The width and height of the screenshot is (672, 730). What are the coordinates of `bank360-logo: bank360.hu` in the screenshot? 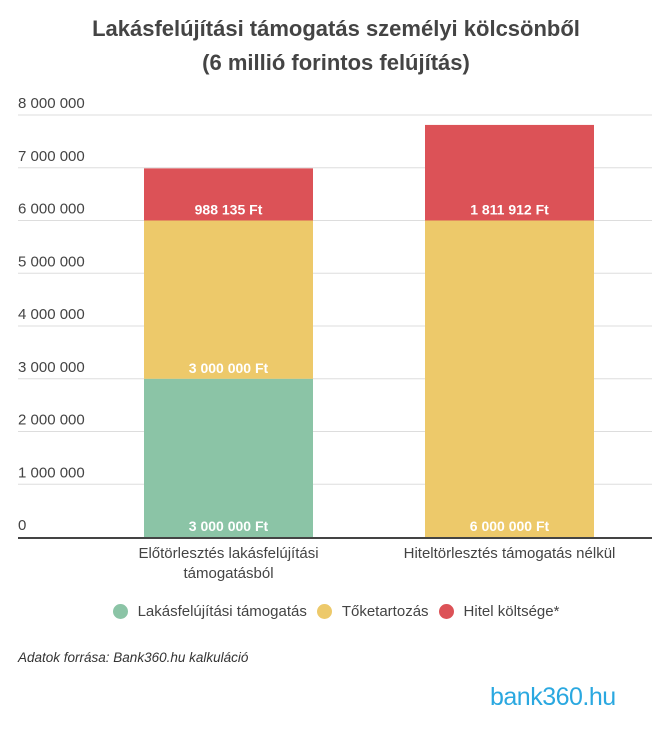 It's located at (553, 697).